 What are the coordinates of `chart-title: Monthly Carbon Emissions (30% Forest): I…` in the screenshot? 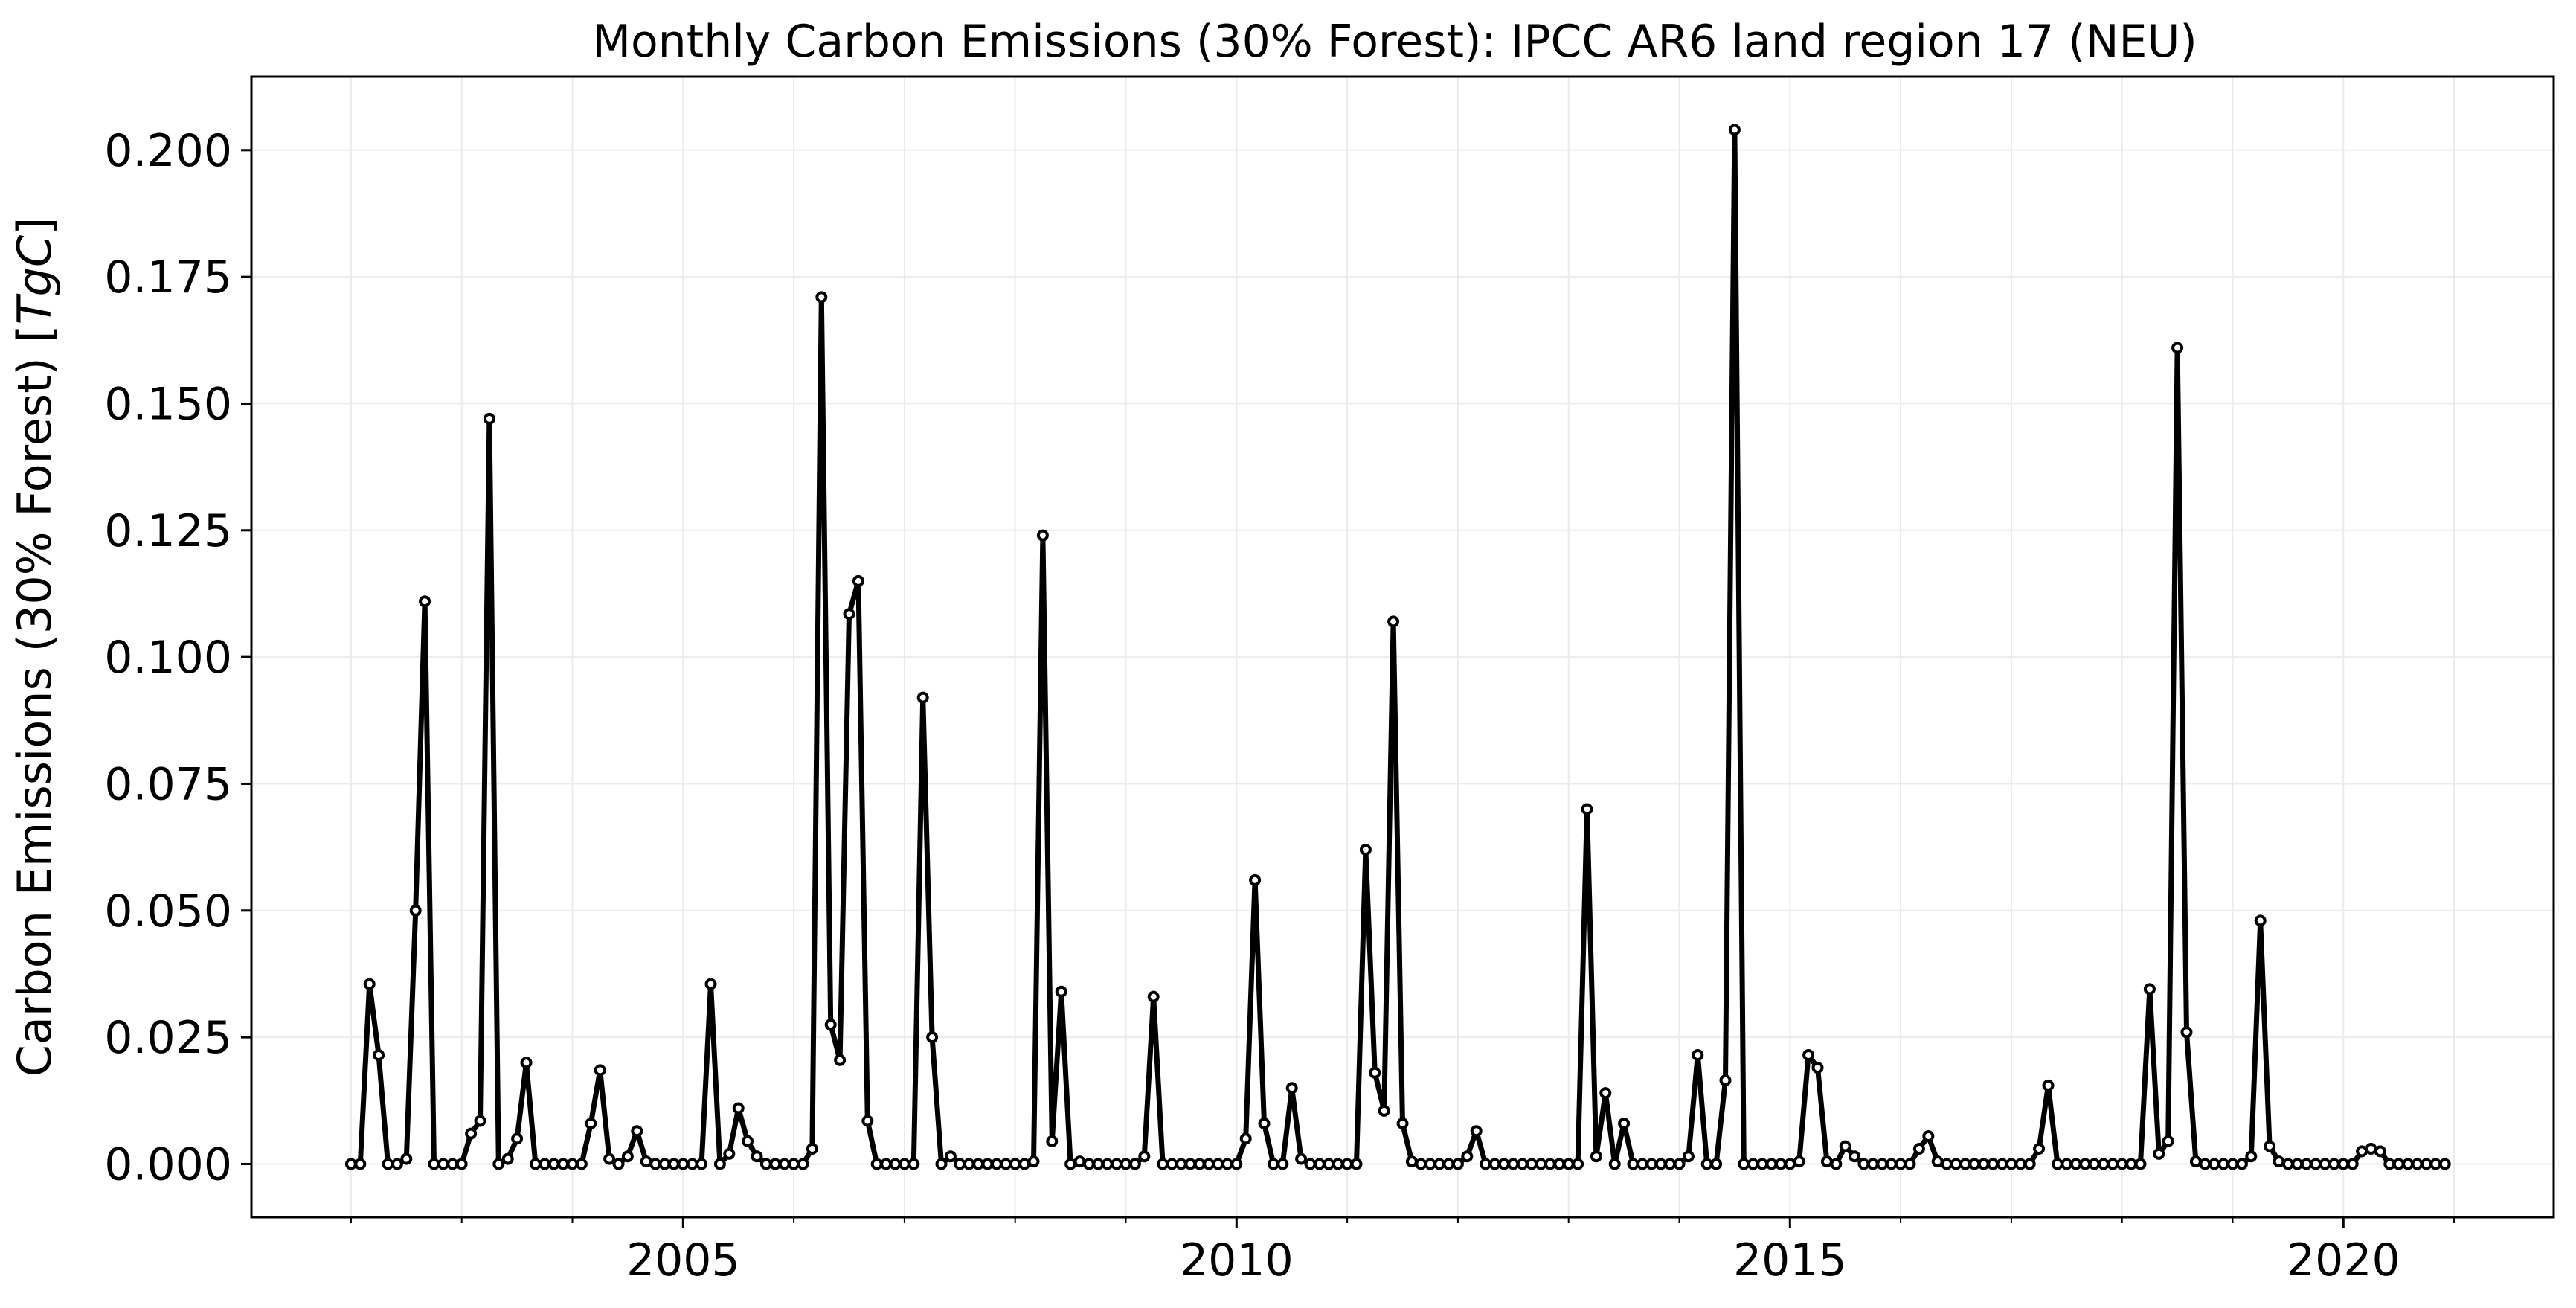 It's located at (1394, 42).